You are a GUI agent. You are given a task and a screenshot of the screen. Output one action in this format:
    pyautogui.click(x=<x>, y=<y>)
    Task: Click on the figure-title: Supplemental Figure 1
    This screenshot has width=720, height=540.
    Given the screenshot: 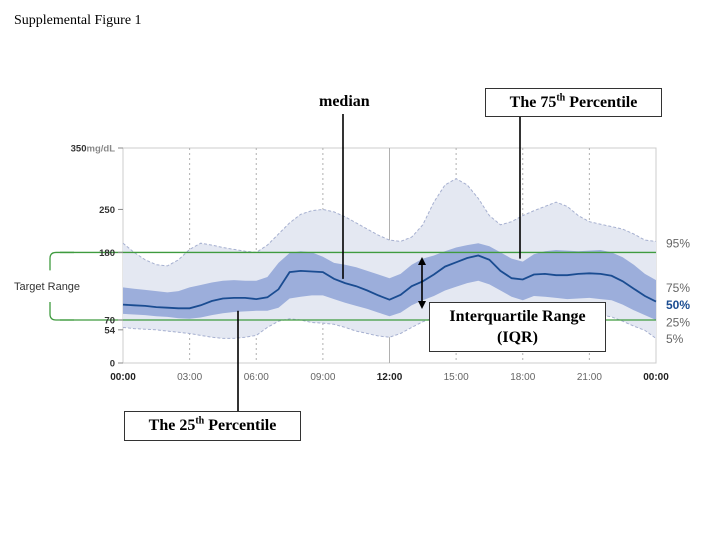 What is the action you would take?
    pyautogui.click(x=78, y=20)
    